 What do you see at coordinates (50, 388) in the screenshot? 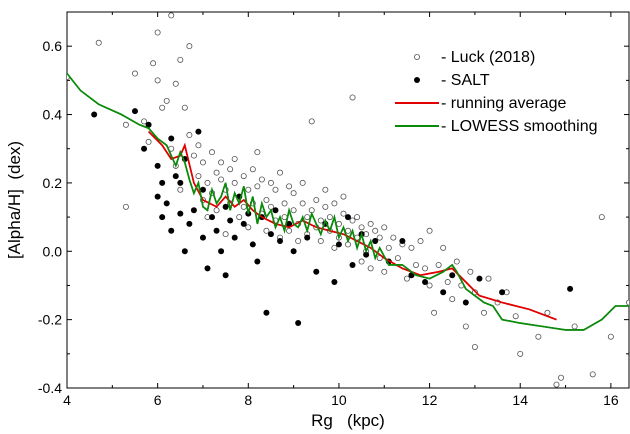
I see `y-tick-label: -0.4` at bounding box center [50, 388].